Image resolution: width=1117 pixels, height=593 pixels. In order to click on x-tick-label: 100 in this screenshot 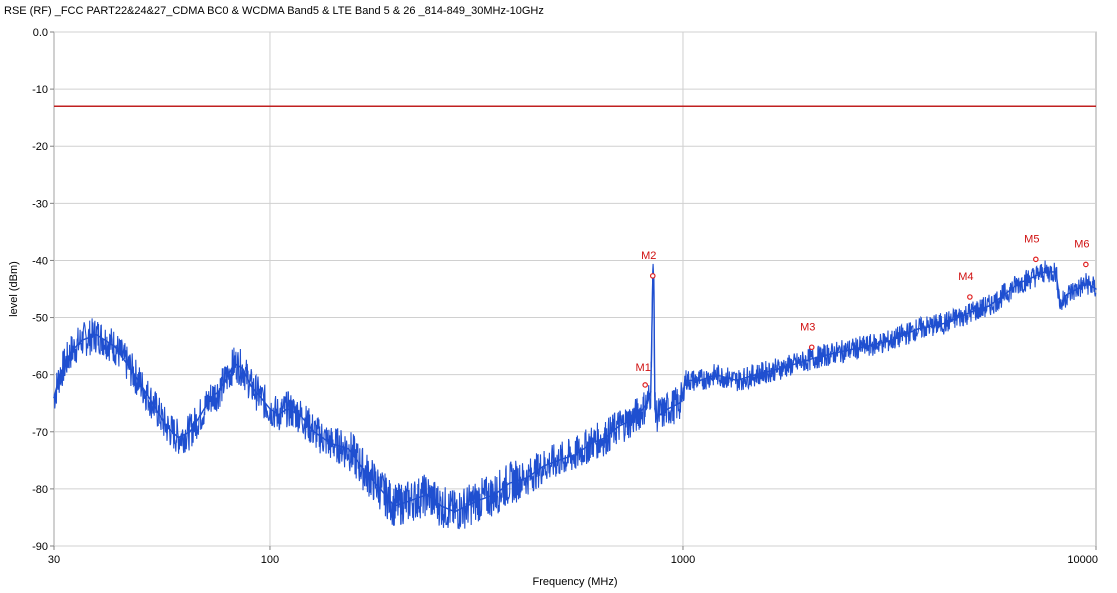, I will do `click(270, 560)`.